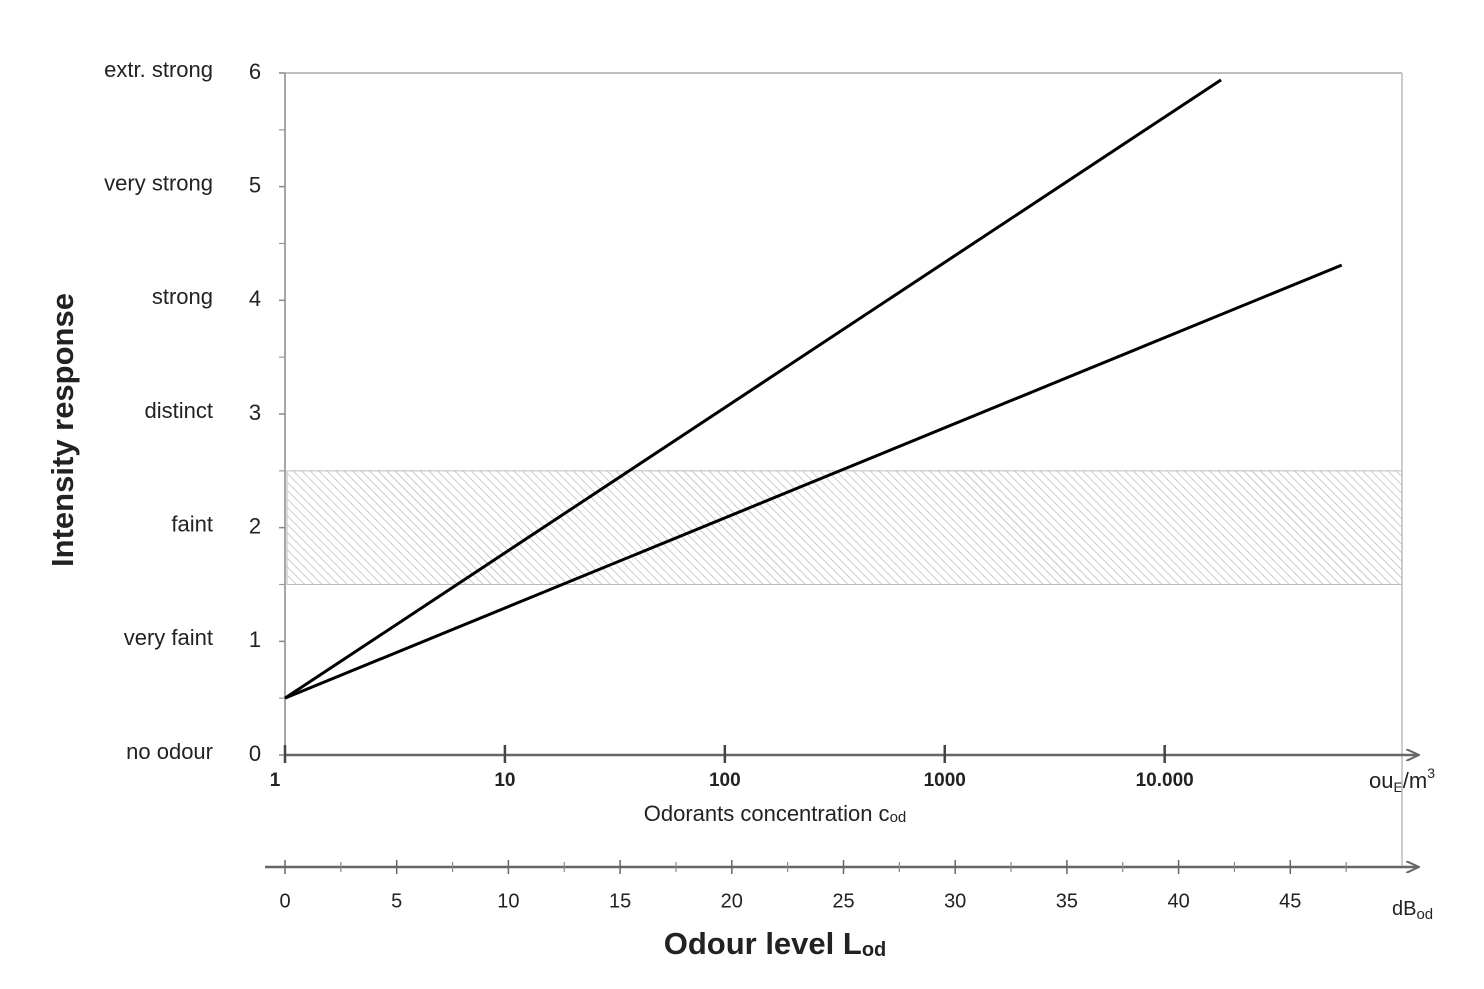 The image size is (1484, 989). Describe the element at coordinates (255, 753) in the screenshot. I see `y-tick-label: 0` at that location.